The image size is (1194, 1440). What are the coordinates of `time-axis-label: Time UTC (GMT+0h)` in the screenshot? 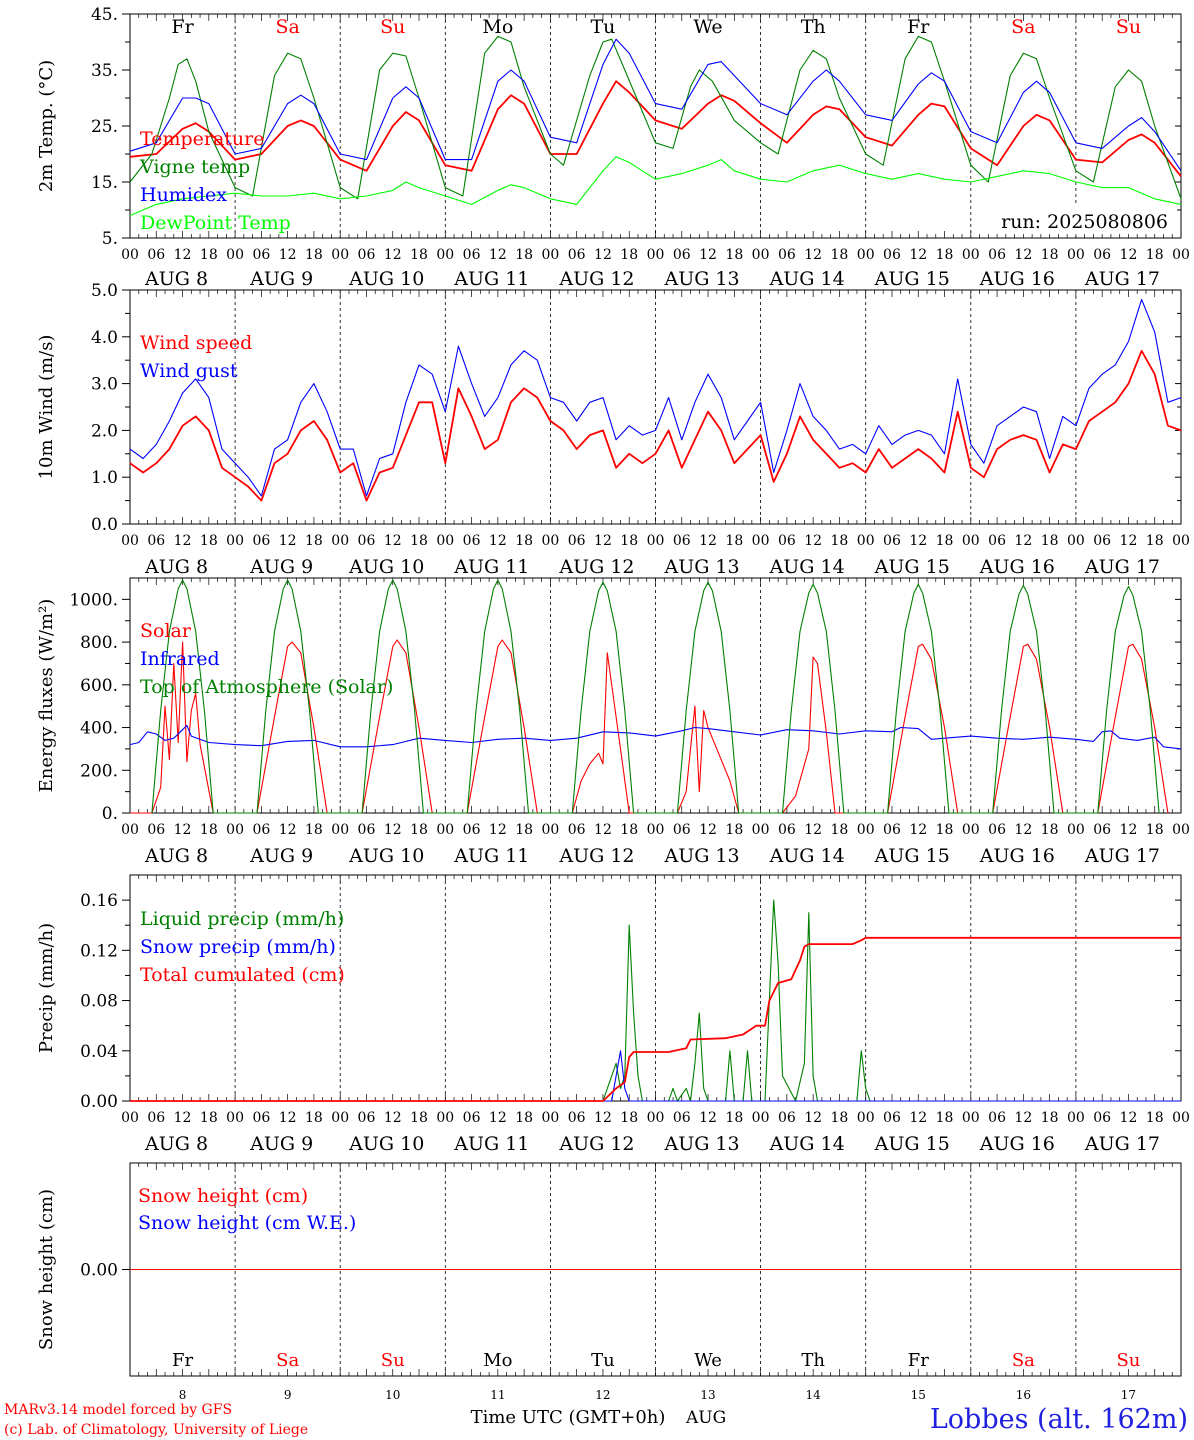 It's located at (568, 1417).